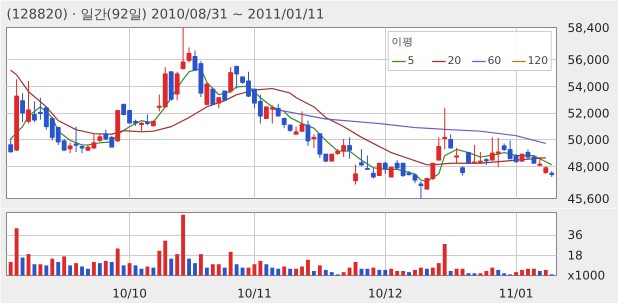  Describe the element at coordinates (589, 140) in the screenshot. I see `y-tick-label: 50,000` at that location.